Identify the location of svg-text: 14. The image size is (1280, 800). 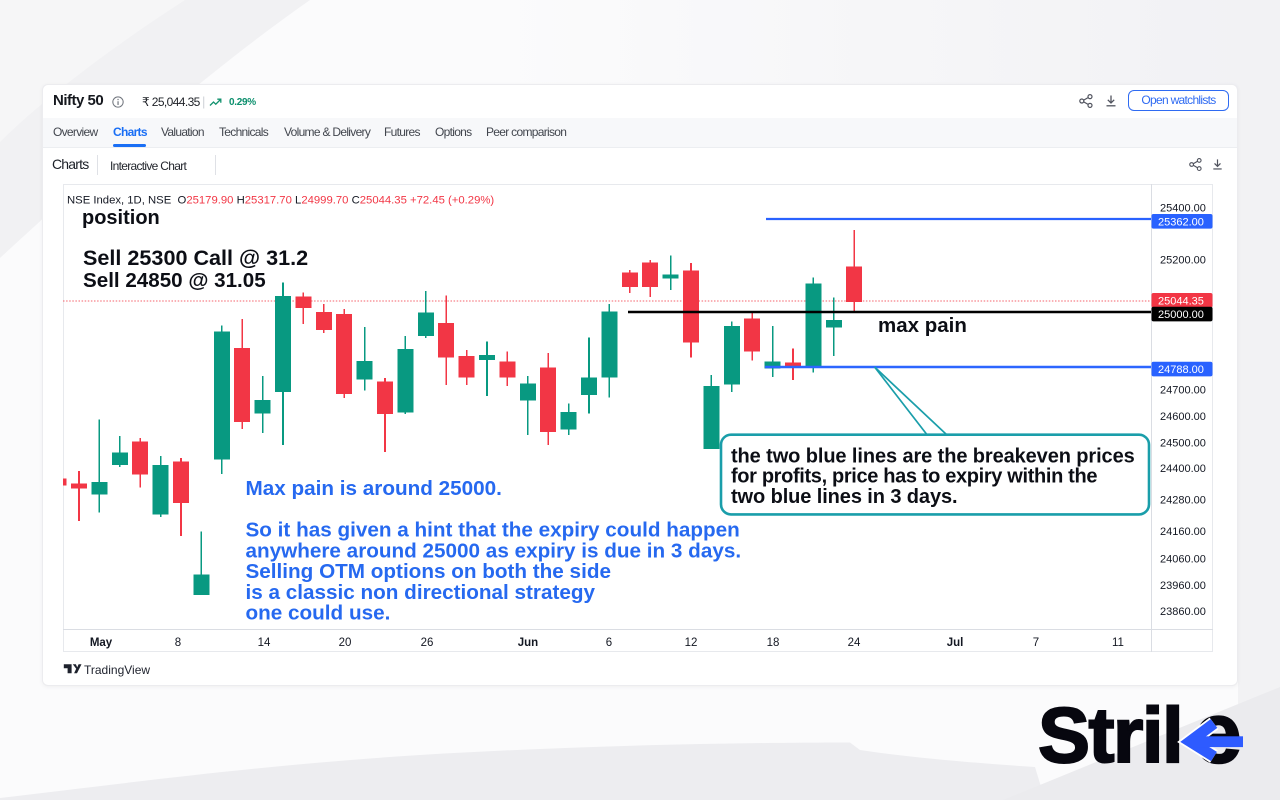
(264, 643).